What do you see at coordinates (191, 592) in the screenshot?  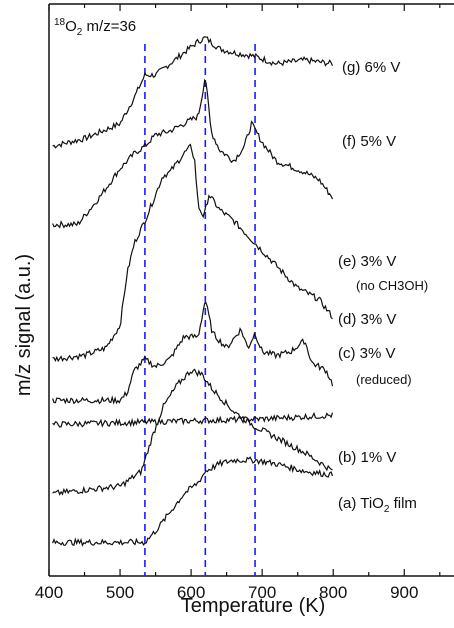 I see `x-tick-label: 600` at bounding box center [191, 592].